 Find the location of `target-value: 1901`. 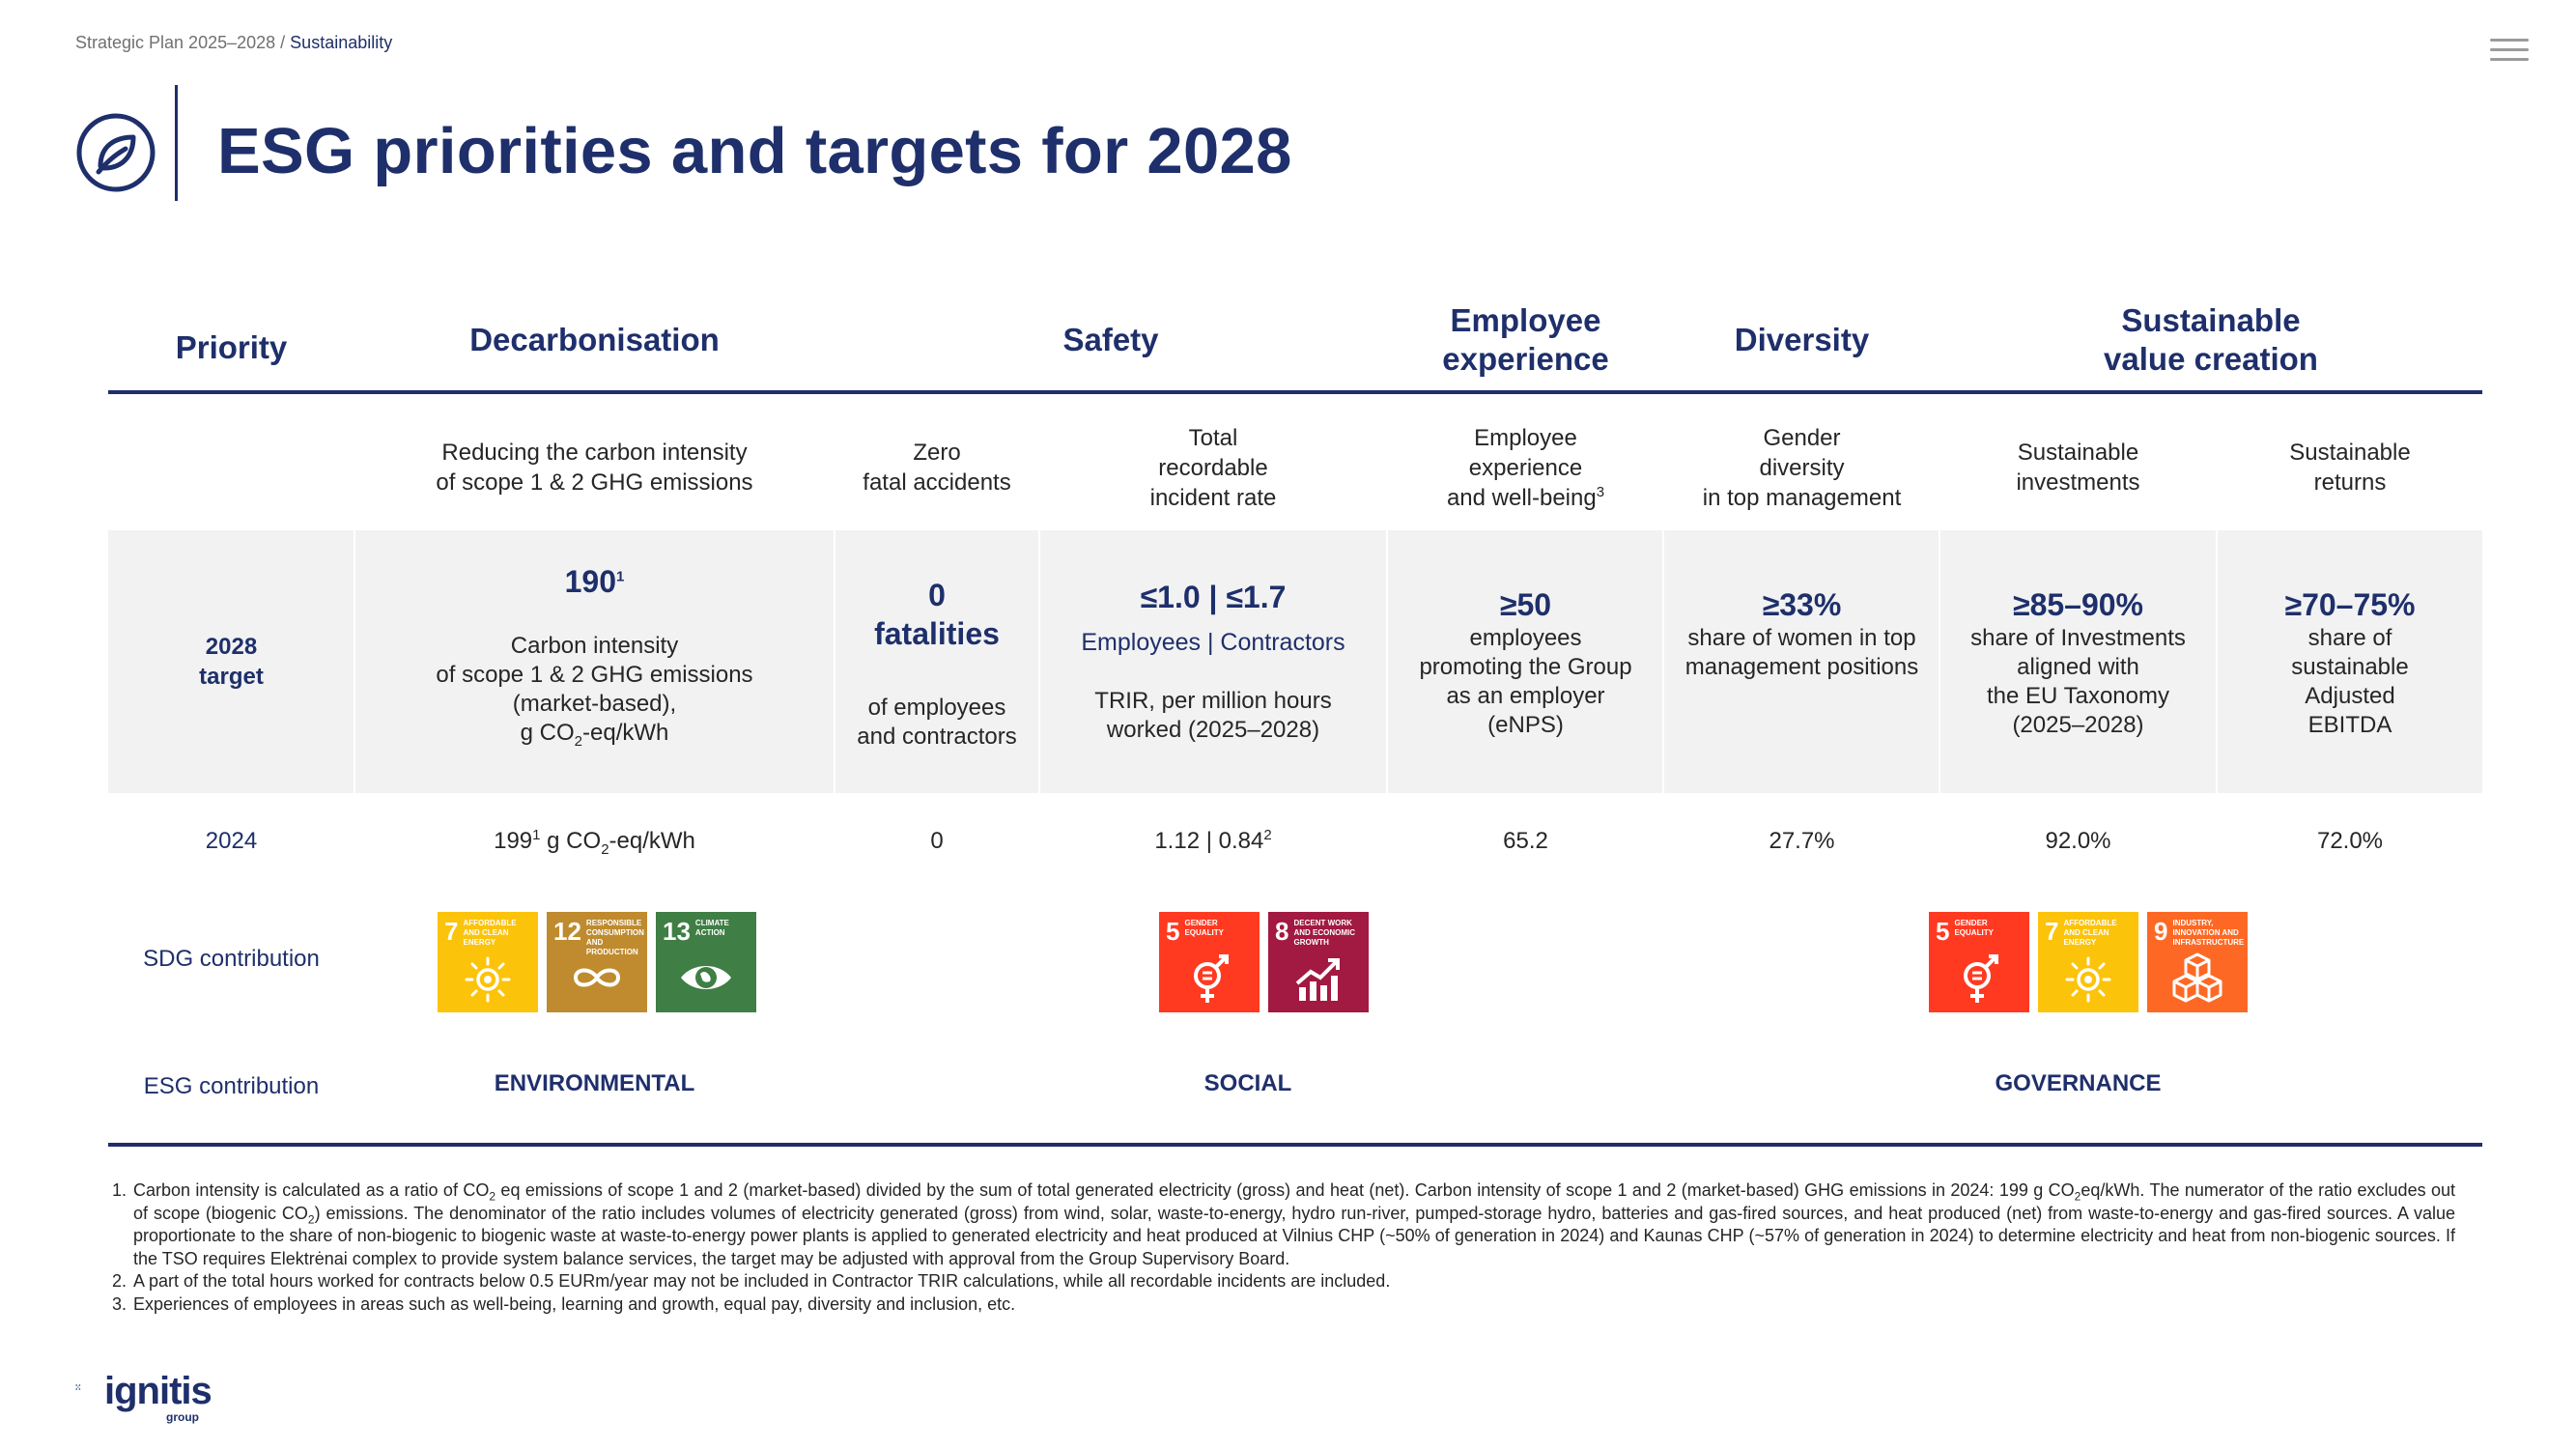

target-value: 1901 is located at coordinates (594, 581).